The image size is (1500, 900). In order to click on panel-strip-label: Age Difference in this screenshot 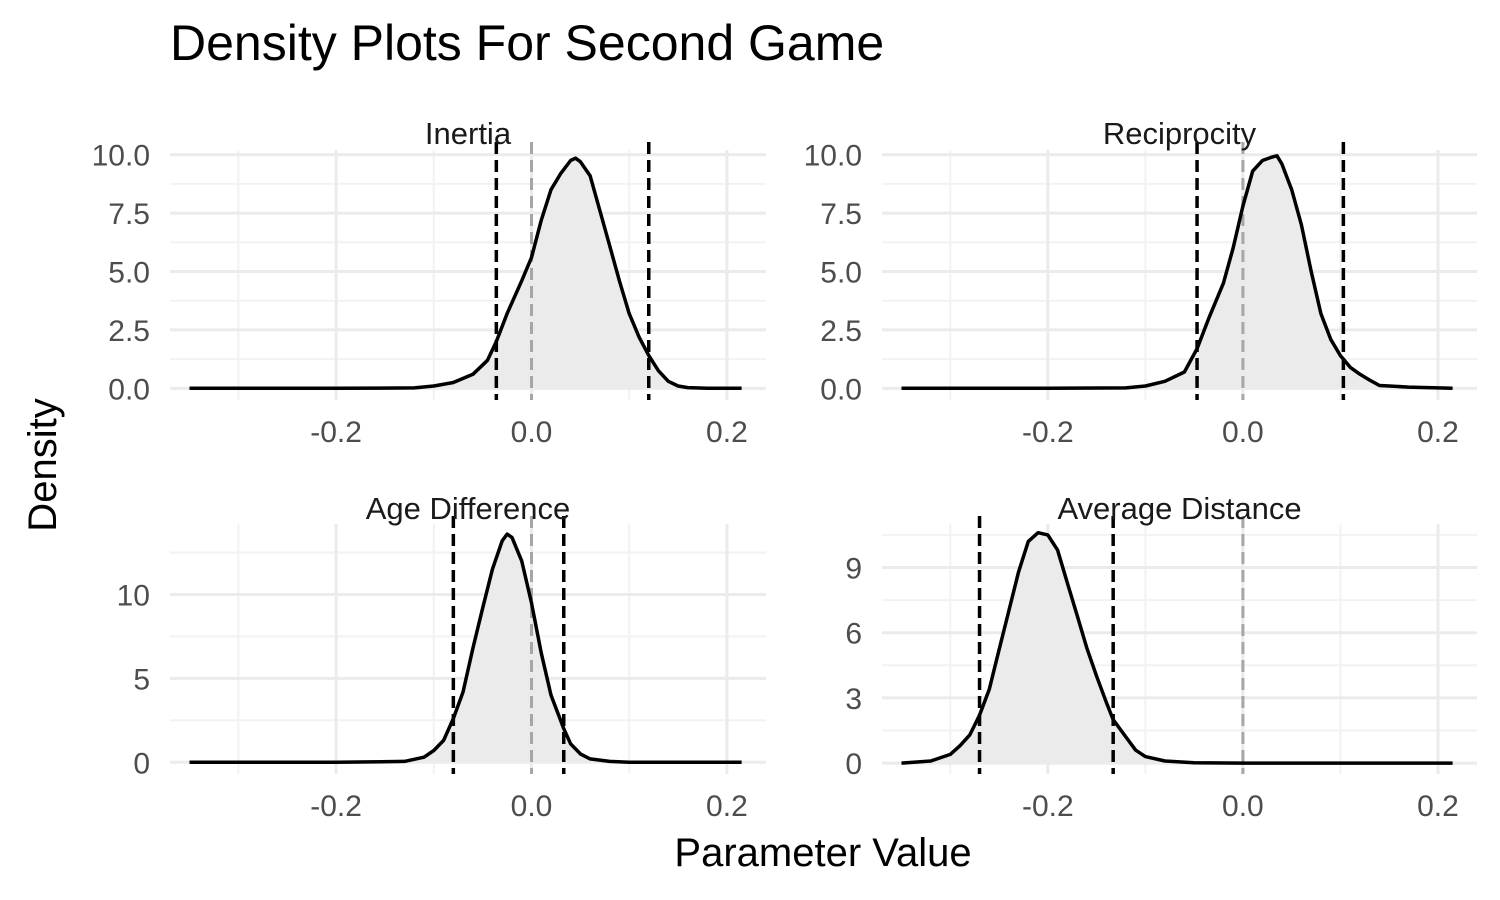, I will do `click(468, 508)`.